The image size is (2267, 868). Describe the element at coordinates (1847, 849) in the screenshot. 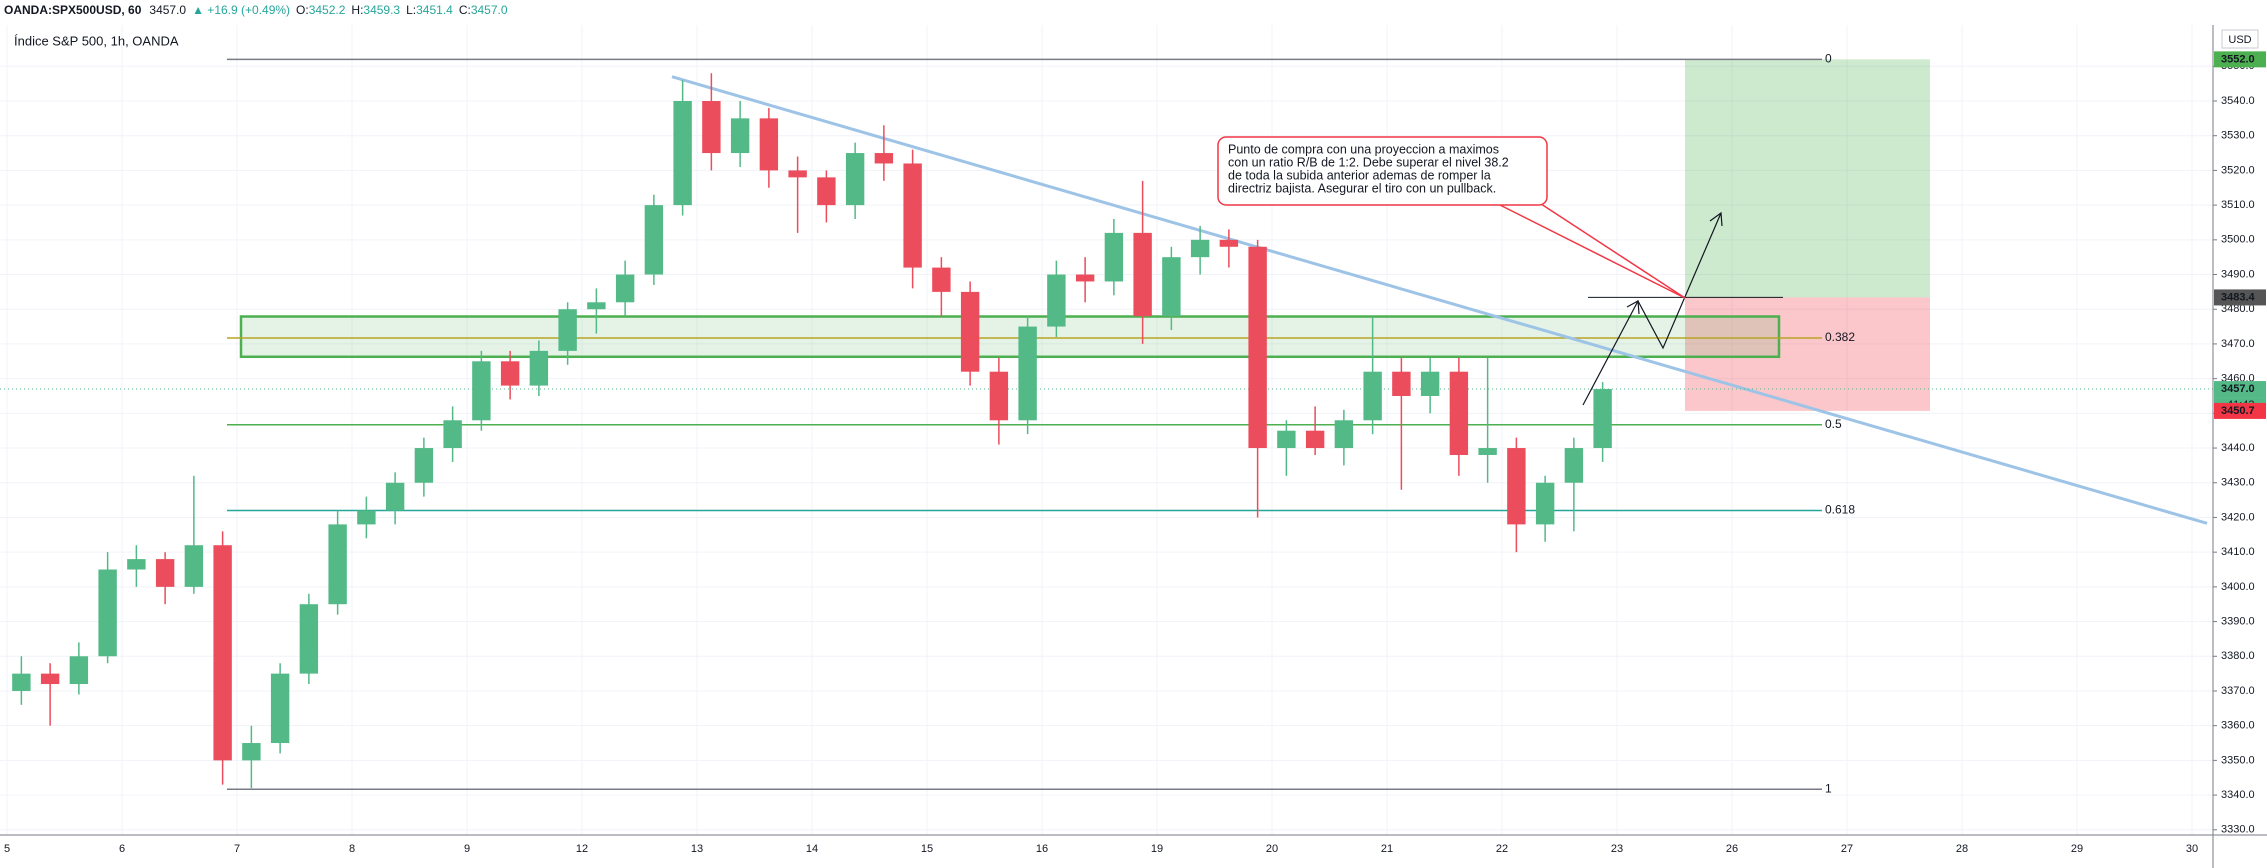

I see `x-tick-label: 27` at that location.